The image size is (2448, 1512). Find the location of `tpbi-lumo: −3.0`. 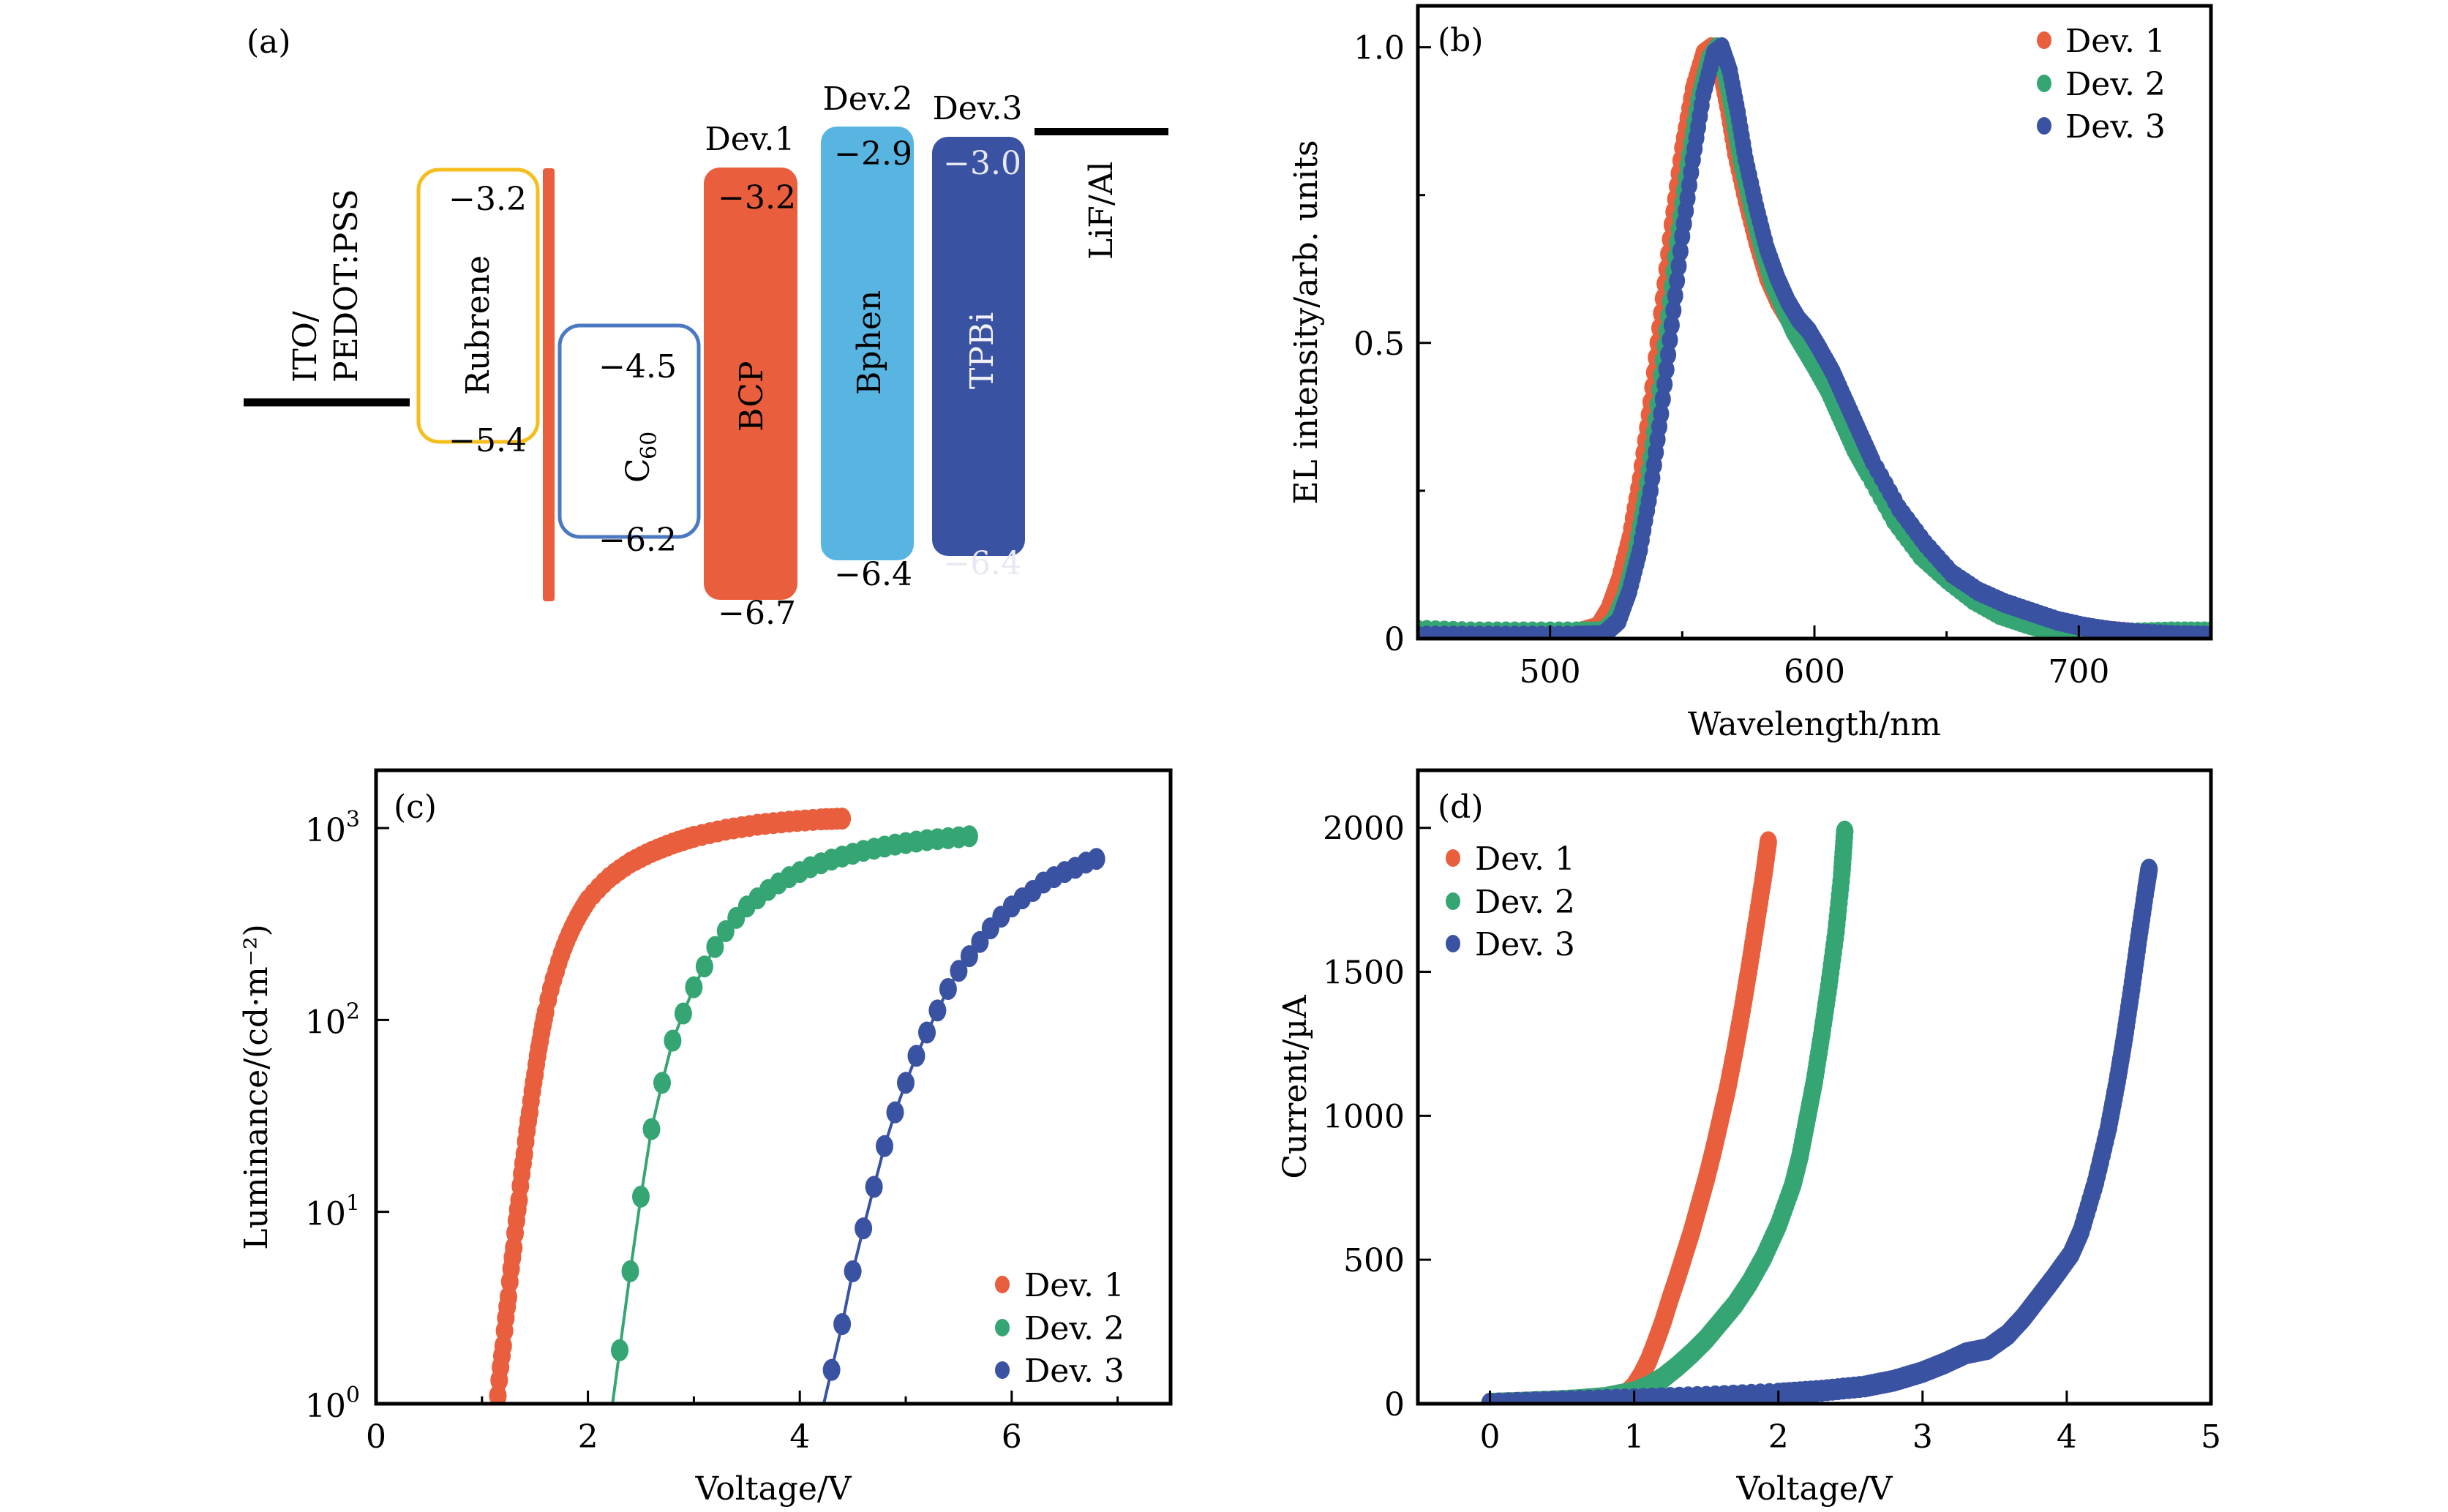

tpbi-lumo: −3.0 is located at coordinates (982, 164).